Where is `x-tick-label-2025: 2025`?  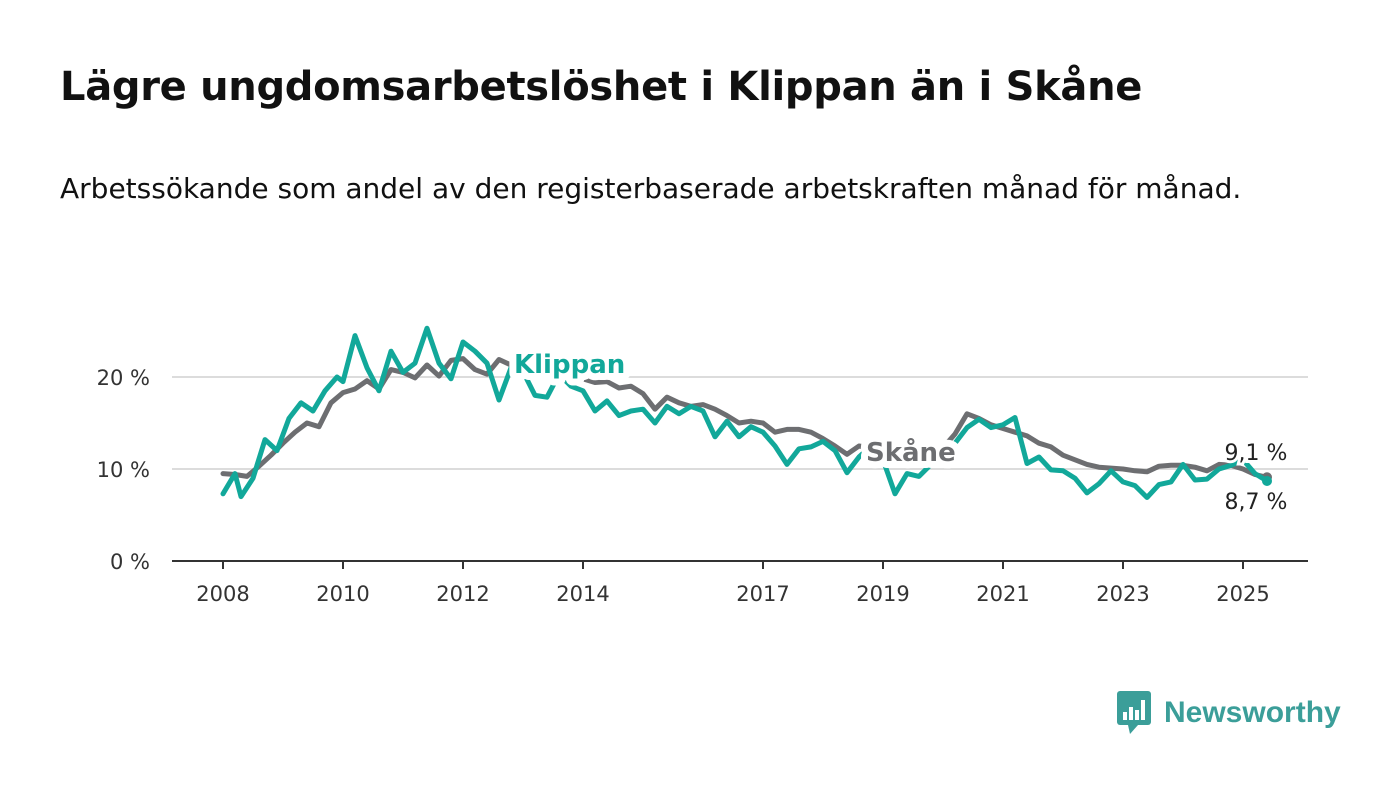 x-tick-label-2025: 2025 is located at coordinates (1242, 594).